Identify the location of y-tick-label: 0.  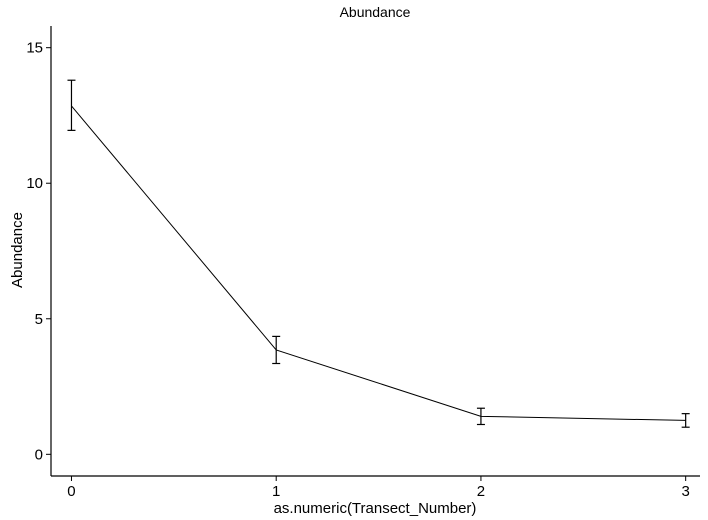
(39, 454).